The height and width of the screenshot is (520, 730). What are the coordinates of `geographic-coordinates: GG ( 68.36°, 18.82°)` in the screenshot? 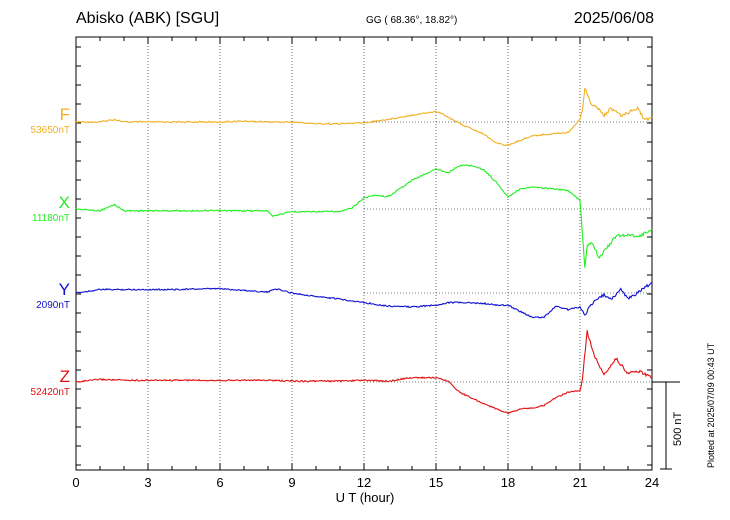 It's located at (412, 20).